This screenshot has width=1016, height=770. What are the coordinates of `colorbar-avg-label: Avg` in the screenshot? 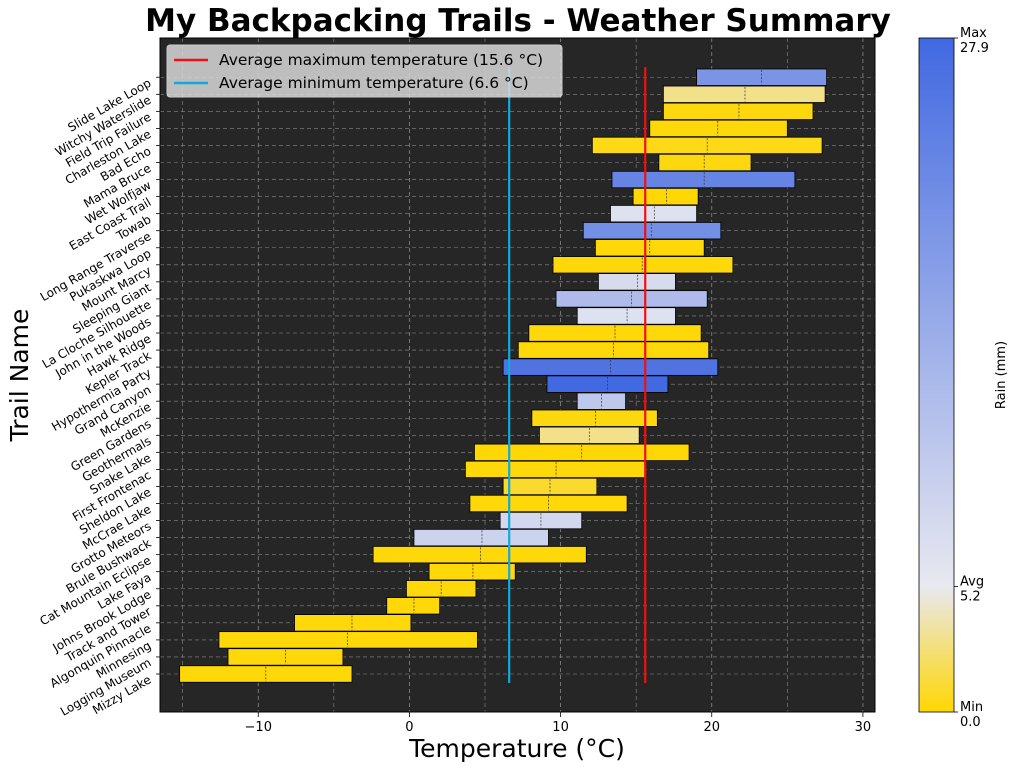 It's located at (972, 581).